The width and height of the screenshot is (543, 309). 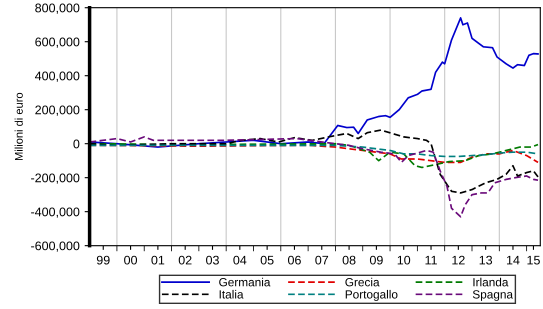 What do you see at coordinates (232, 294) in the screenshot?
I see `legend-label: Italia` at bounding box center [232, 294].